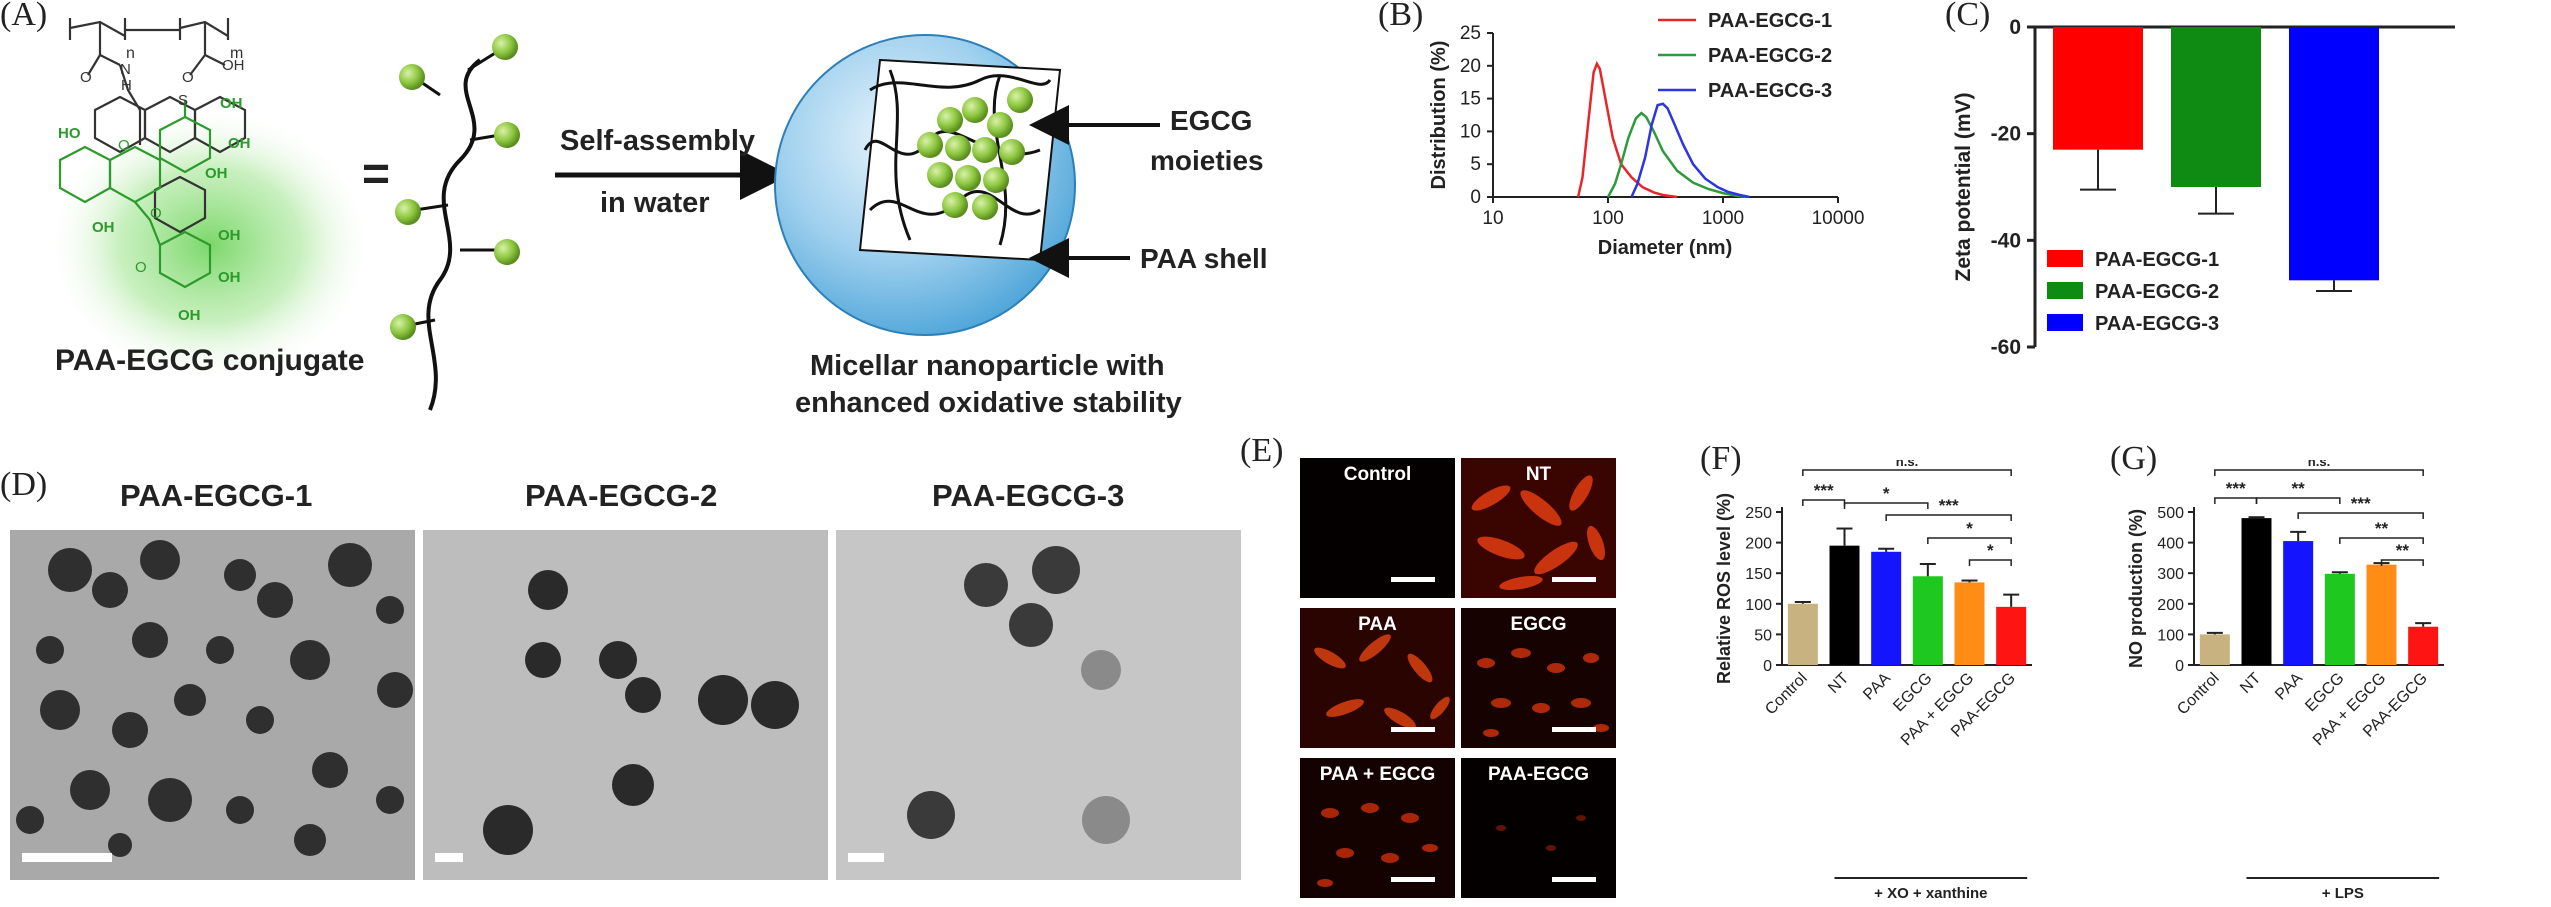 The height and width of the screenshot is (907, 2551). I want to click on fluorescence-cell-paa: PAA, so click(1377, 678).